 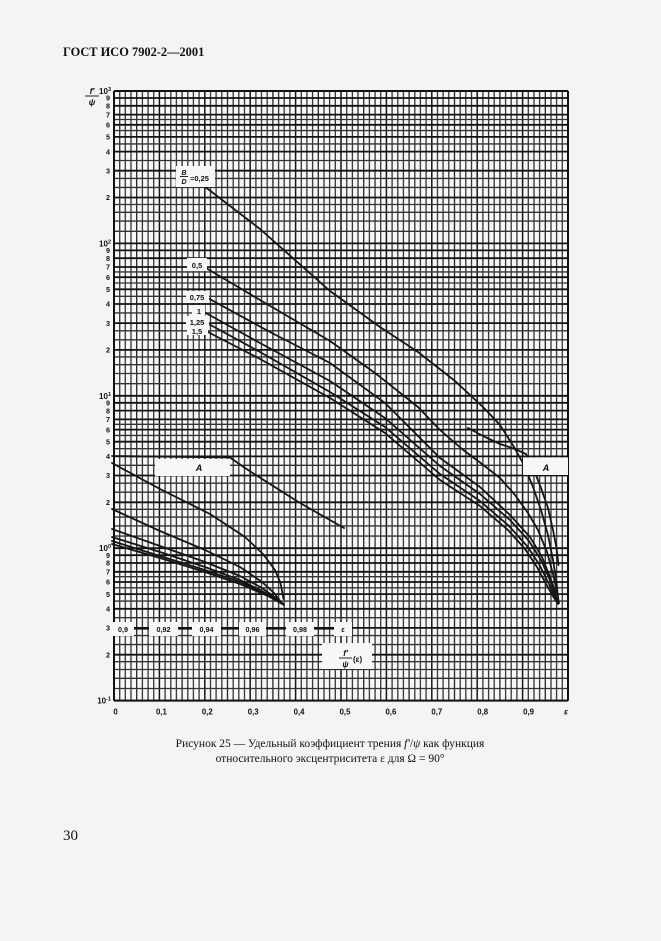 What do you see at coordinates (164, 629) in the screenshot?
I see `svg-text: 0,92` at bounding box center [164, 629].